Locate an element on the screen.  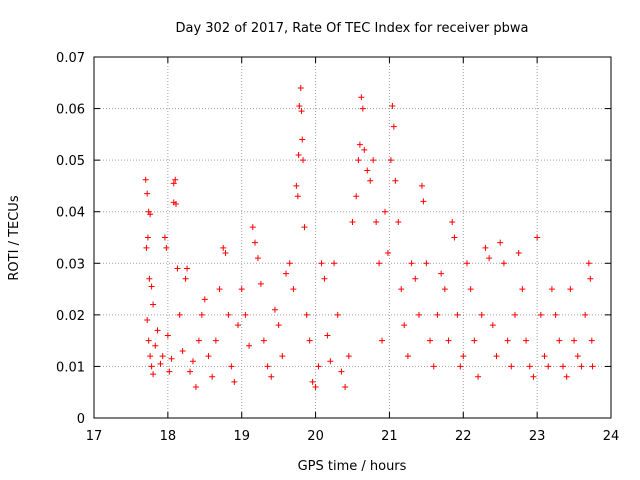
x-tick-label: 21 is located at coordinates (389, 436).